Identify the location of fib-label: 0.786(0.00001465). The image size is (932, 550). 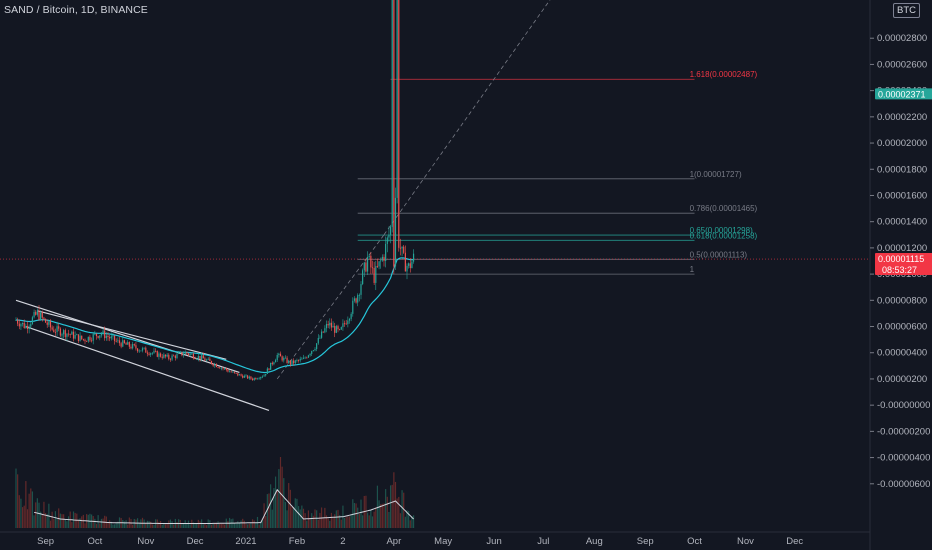
(724, 208).